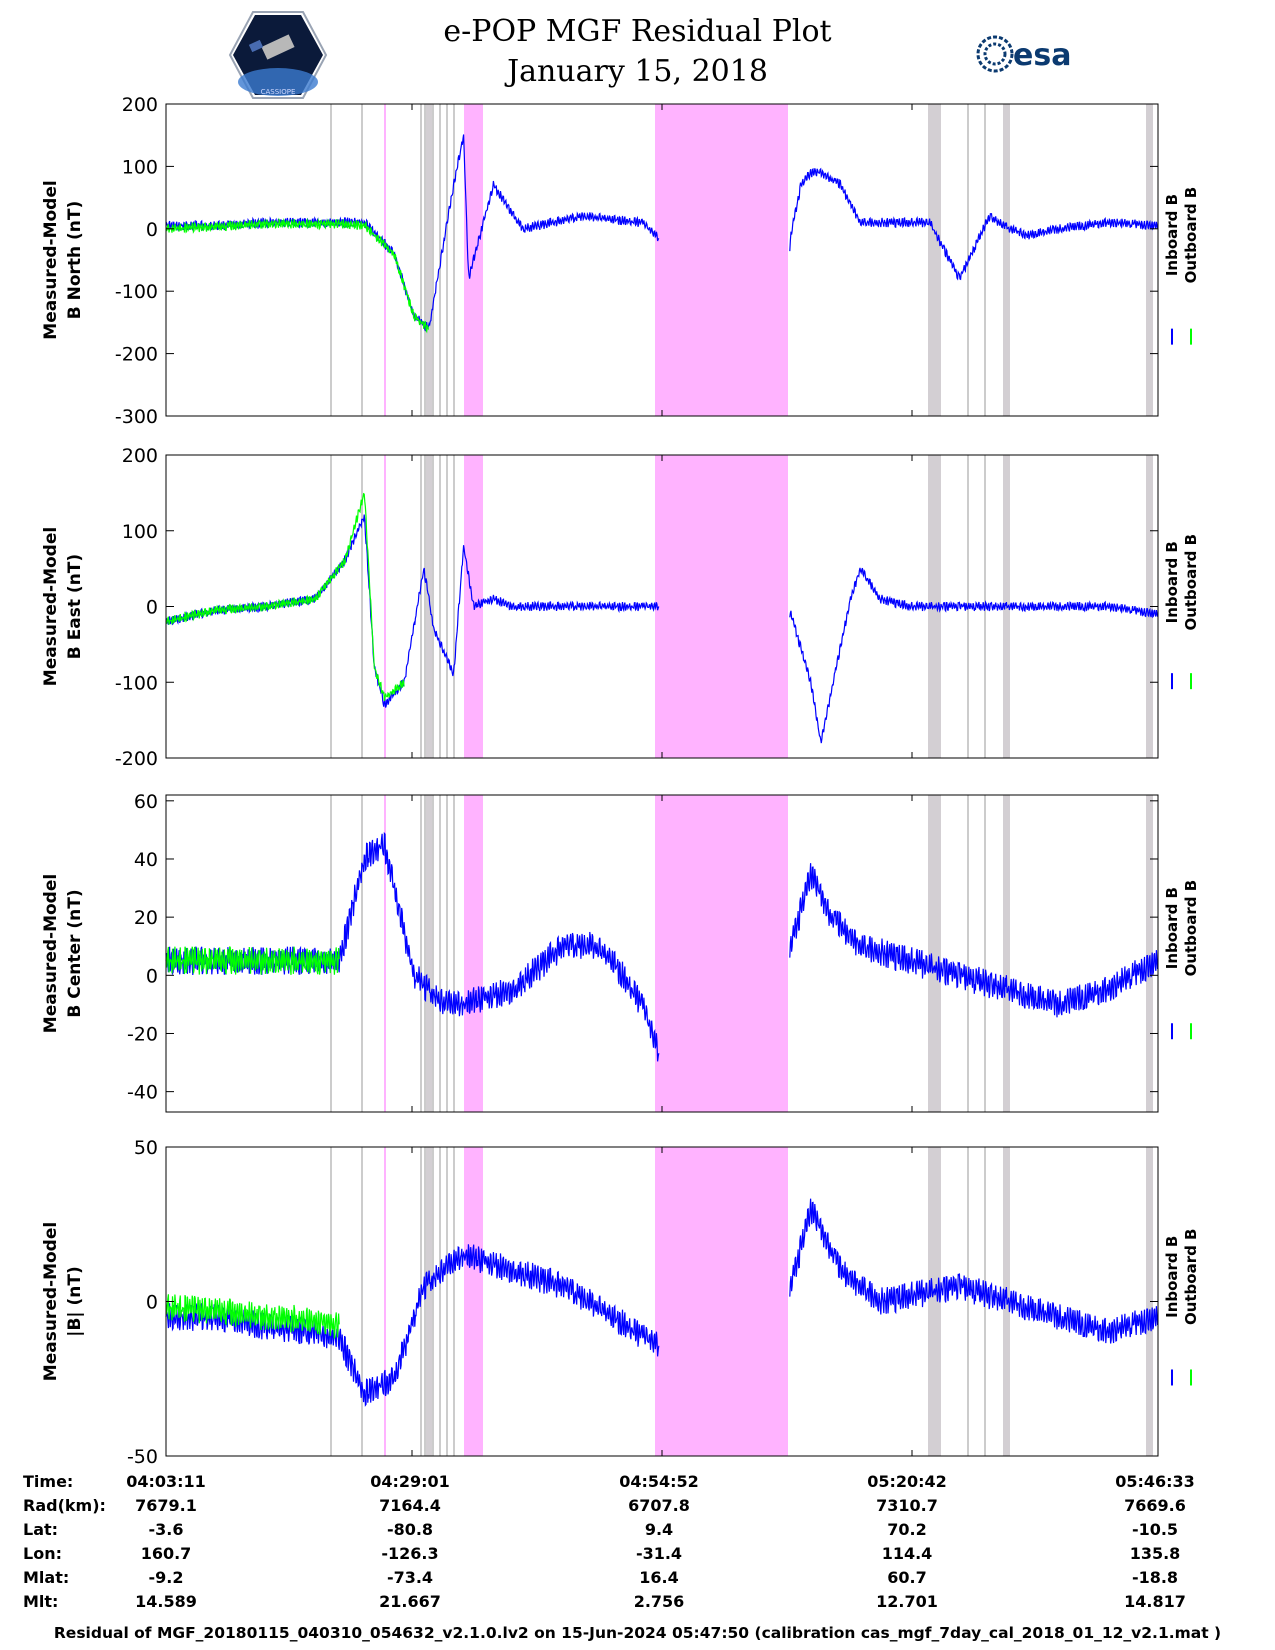 The width and height of the screenshot is (1275, 1650). What do you see at coordinates (907, 1601) in the screenshot?
I see `info-cell: 12.701` at bounding box center [907, 1601].